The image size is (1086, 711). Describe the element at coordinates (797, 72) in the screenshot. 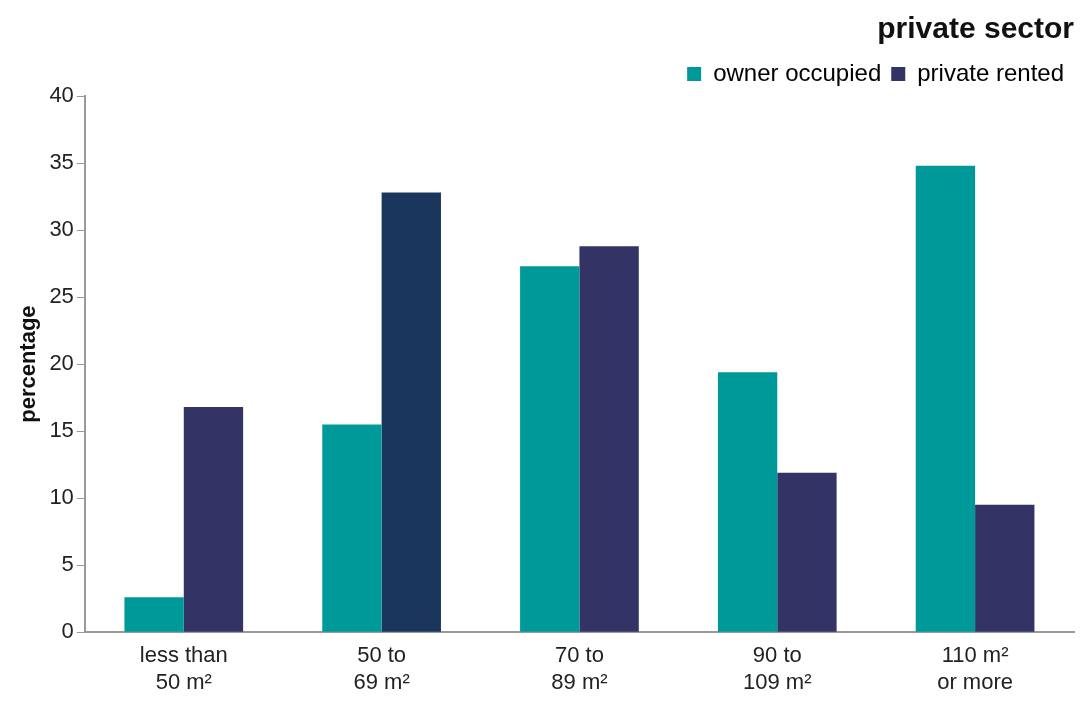

I see `legend-label: owner occupied` at that location.